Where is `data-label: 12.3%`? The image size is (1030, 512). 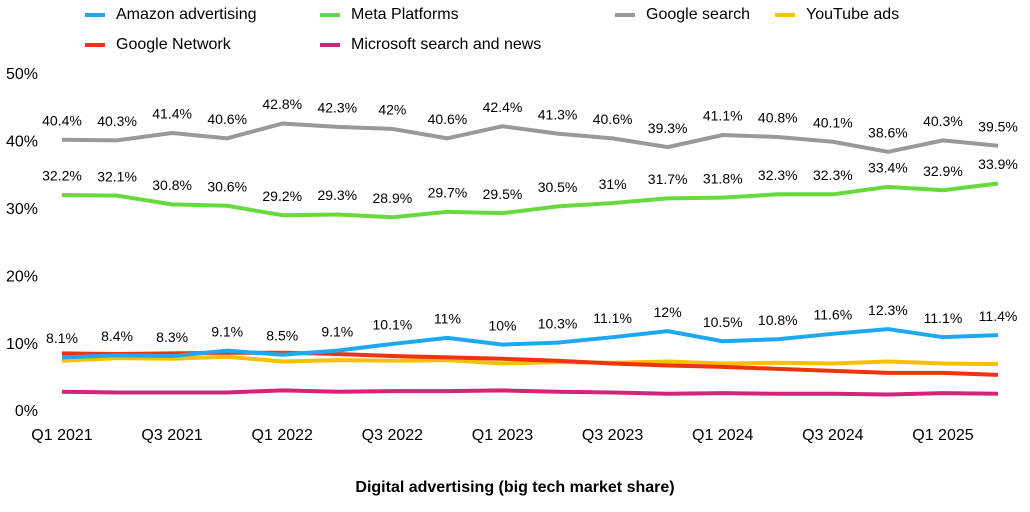
data-label: 12.3% is located at coordinates (888, 310).